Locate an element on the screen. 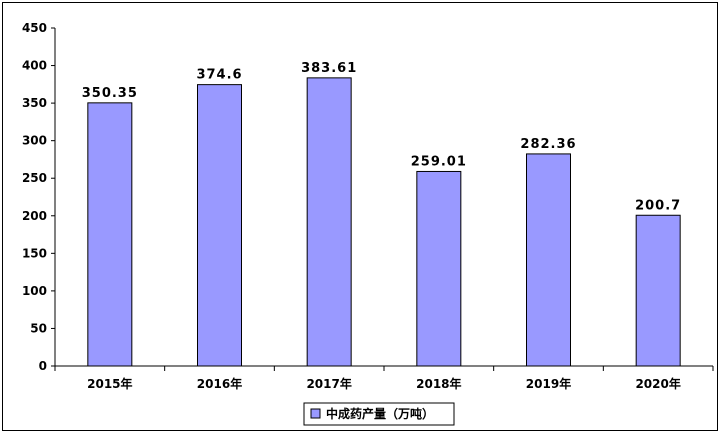  x-tick-label: 2016年 is located at coordinates (219, 383).